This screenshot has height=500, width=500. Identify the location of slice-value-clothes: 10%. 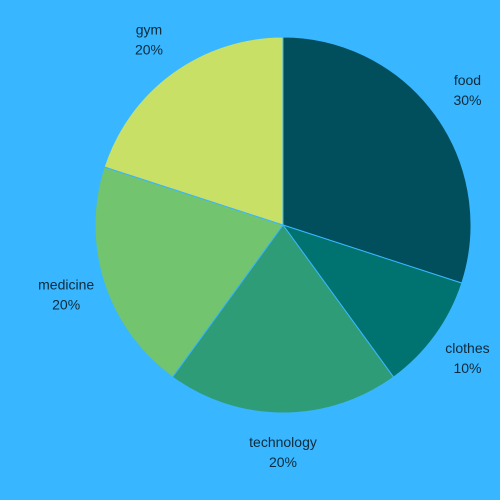
(467, 368).